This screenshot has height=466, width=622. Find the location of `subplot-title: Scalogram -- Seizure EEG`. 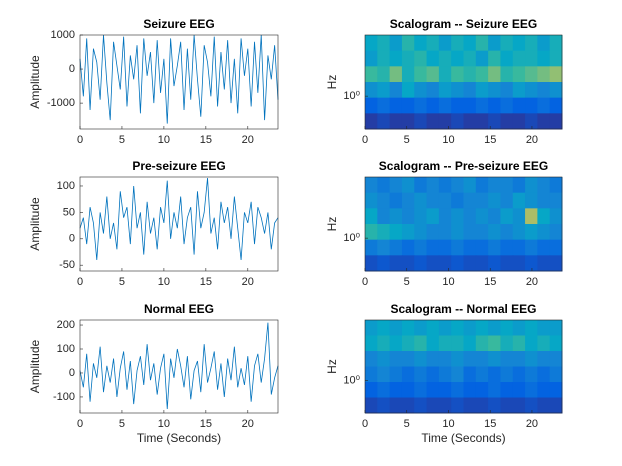

subplot-title: Scalogram -- Seizure EEG is located at coordinates (463, 24).